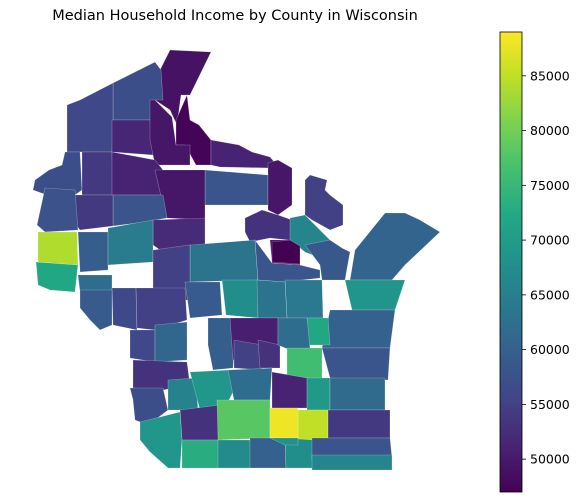 This screenshot has height=502, width=586. Describe the element at coordinates (550, 185) in the screenshot. I see `colorbar-tick-label: 75000` at that location.